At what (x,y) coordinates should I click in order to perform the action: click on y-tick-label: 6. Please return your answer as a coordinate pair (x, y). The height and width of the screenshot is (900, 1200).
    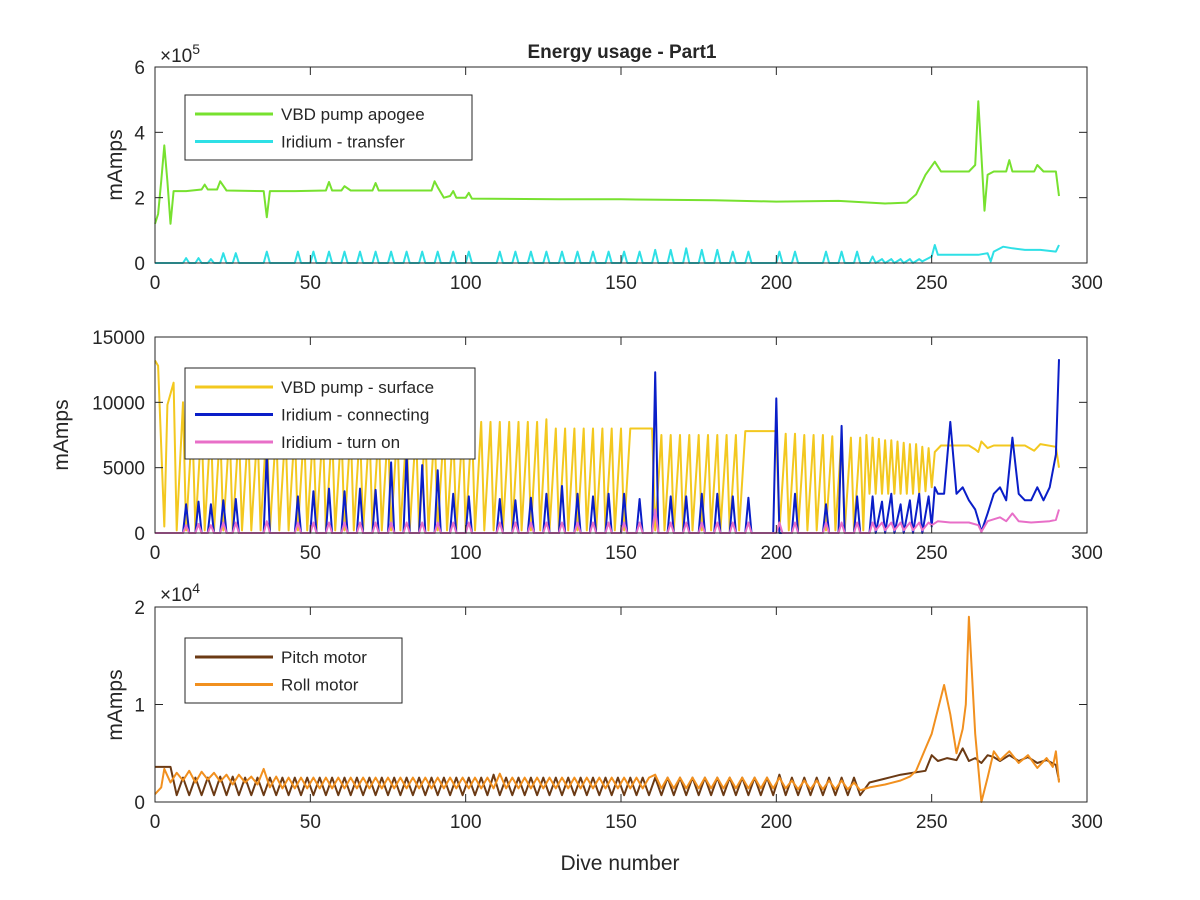
    Looking at the image, I should click on (139, 68).